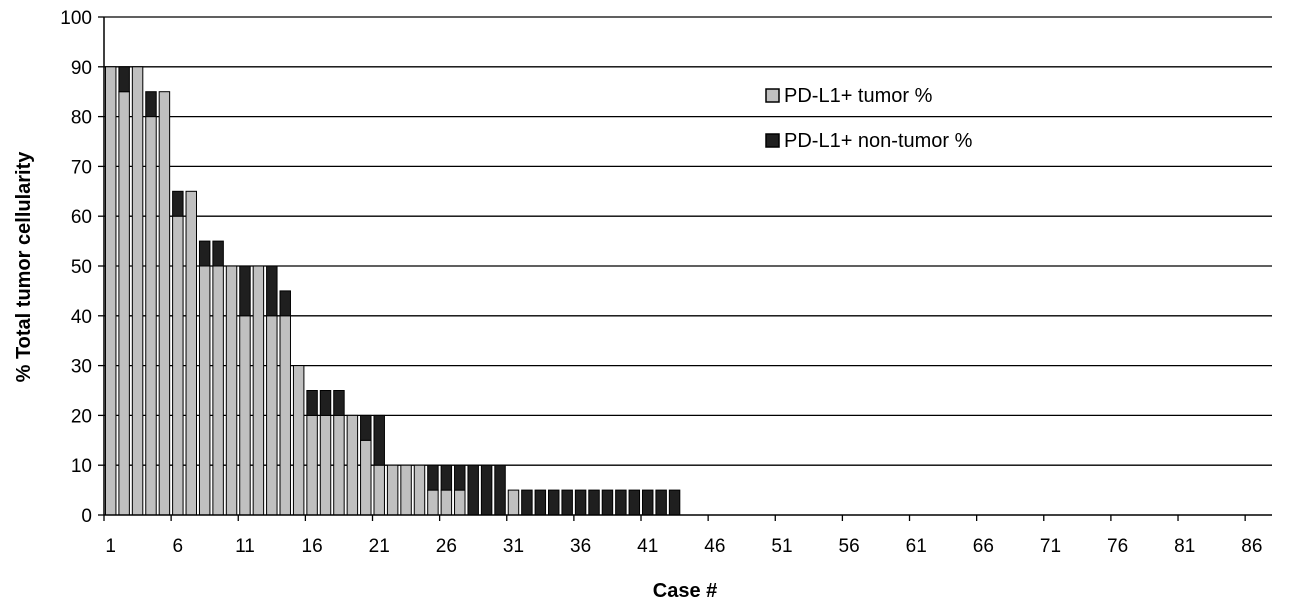 This screenshot has width=1290, height=605. I want to click on y-tick-label-0: 0, so click(86, 516).